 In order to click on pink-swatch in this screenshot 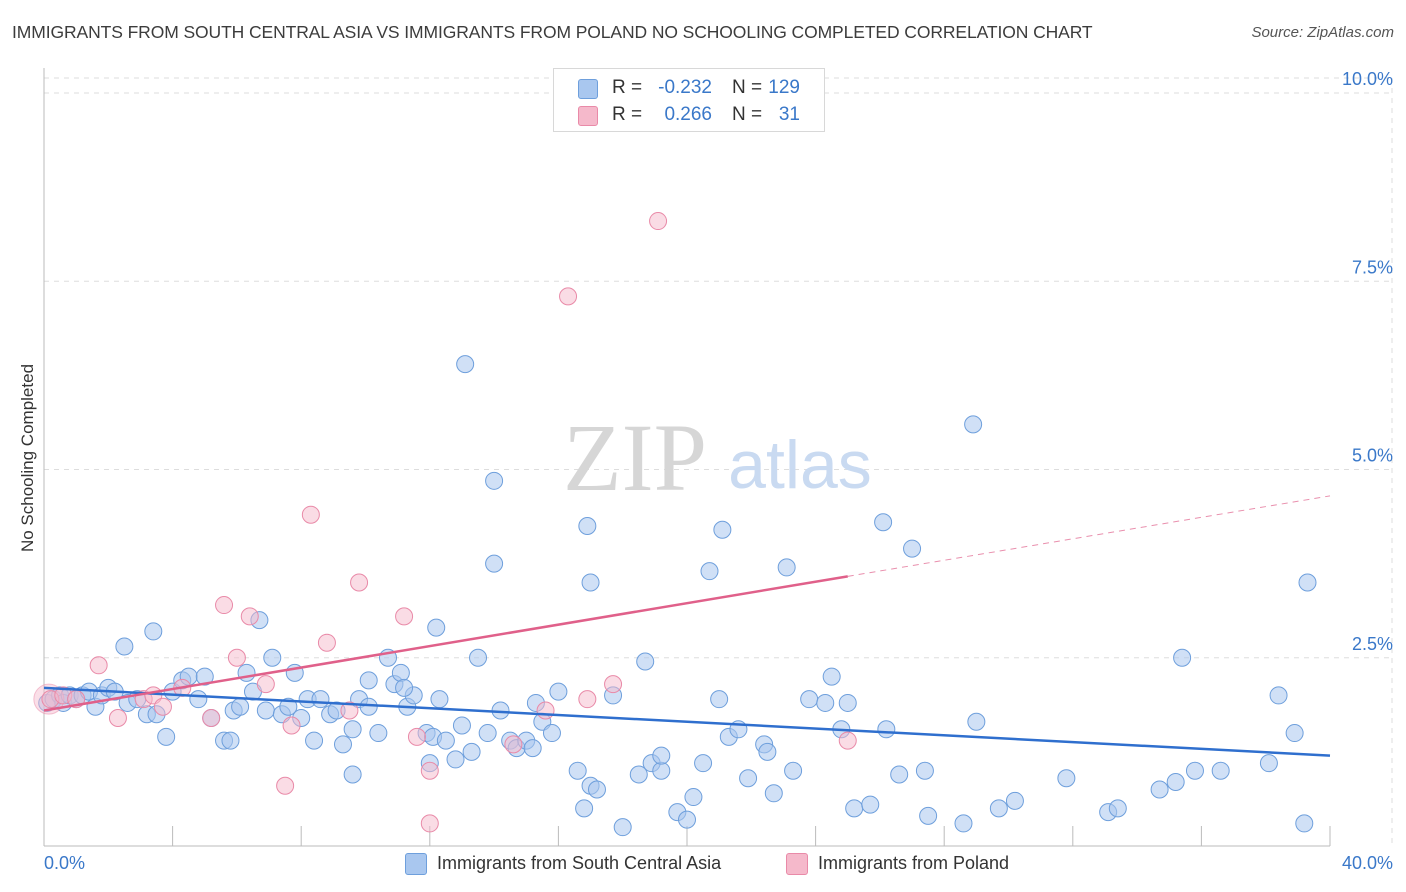, I will do `click(588, 116)`.